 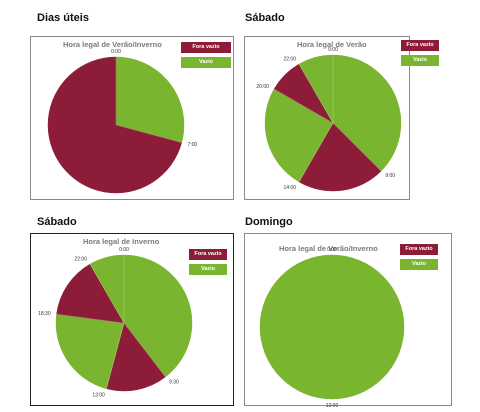 What do you see at coordinates (289, 188) in the screenshot?
I see `time-label-14-00: 14:00` at bounding box center [289, 188].